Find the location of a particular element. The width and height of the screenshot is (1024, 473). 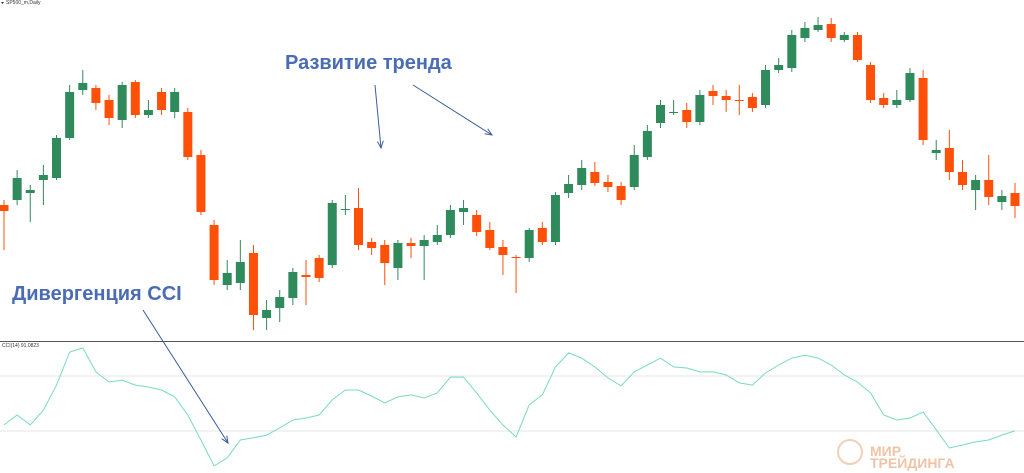

watermark-icon is located at coordinates (850, 452).